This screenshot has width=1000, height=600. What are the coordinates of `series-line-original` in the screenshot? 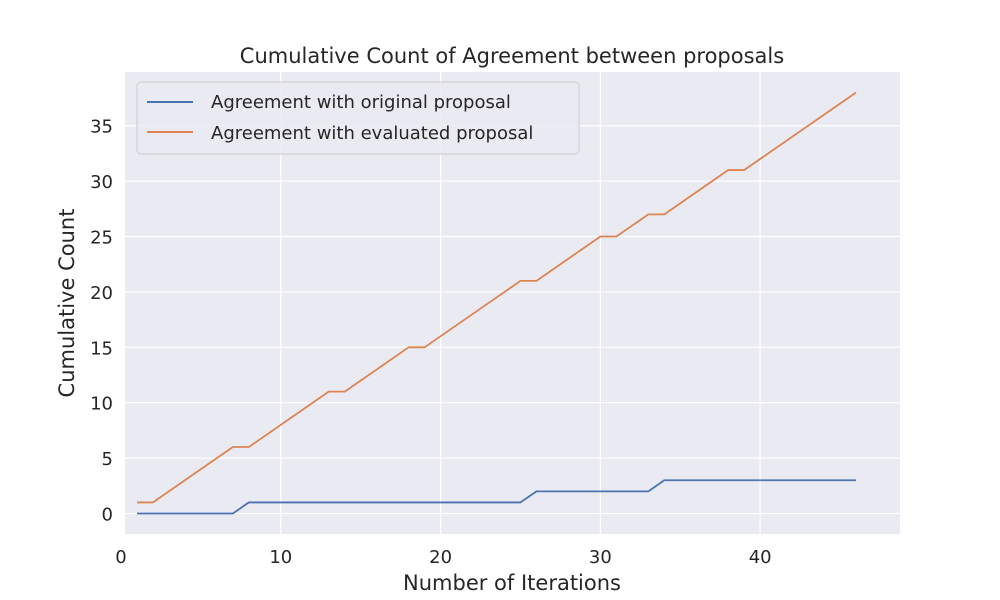 It's located at (496, 497).